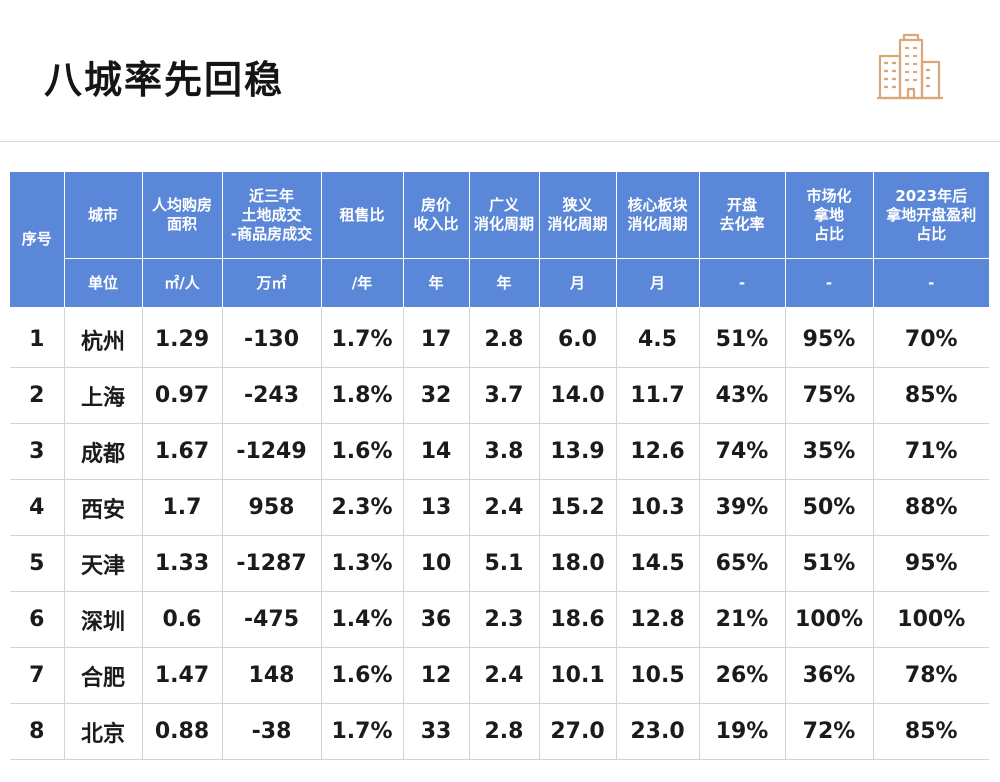 The width and height of the screenshot is (1000, 782). Describe the element at coordinates (742, 563) in the screenshot. I see `table-cell: 65%` at that location.